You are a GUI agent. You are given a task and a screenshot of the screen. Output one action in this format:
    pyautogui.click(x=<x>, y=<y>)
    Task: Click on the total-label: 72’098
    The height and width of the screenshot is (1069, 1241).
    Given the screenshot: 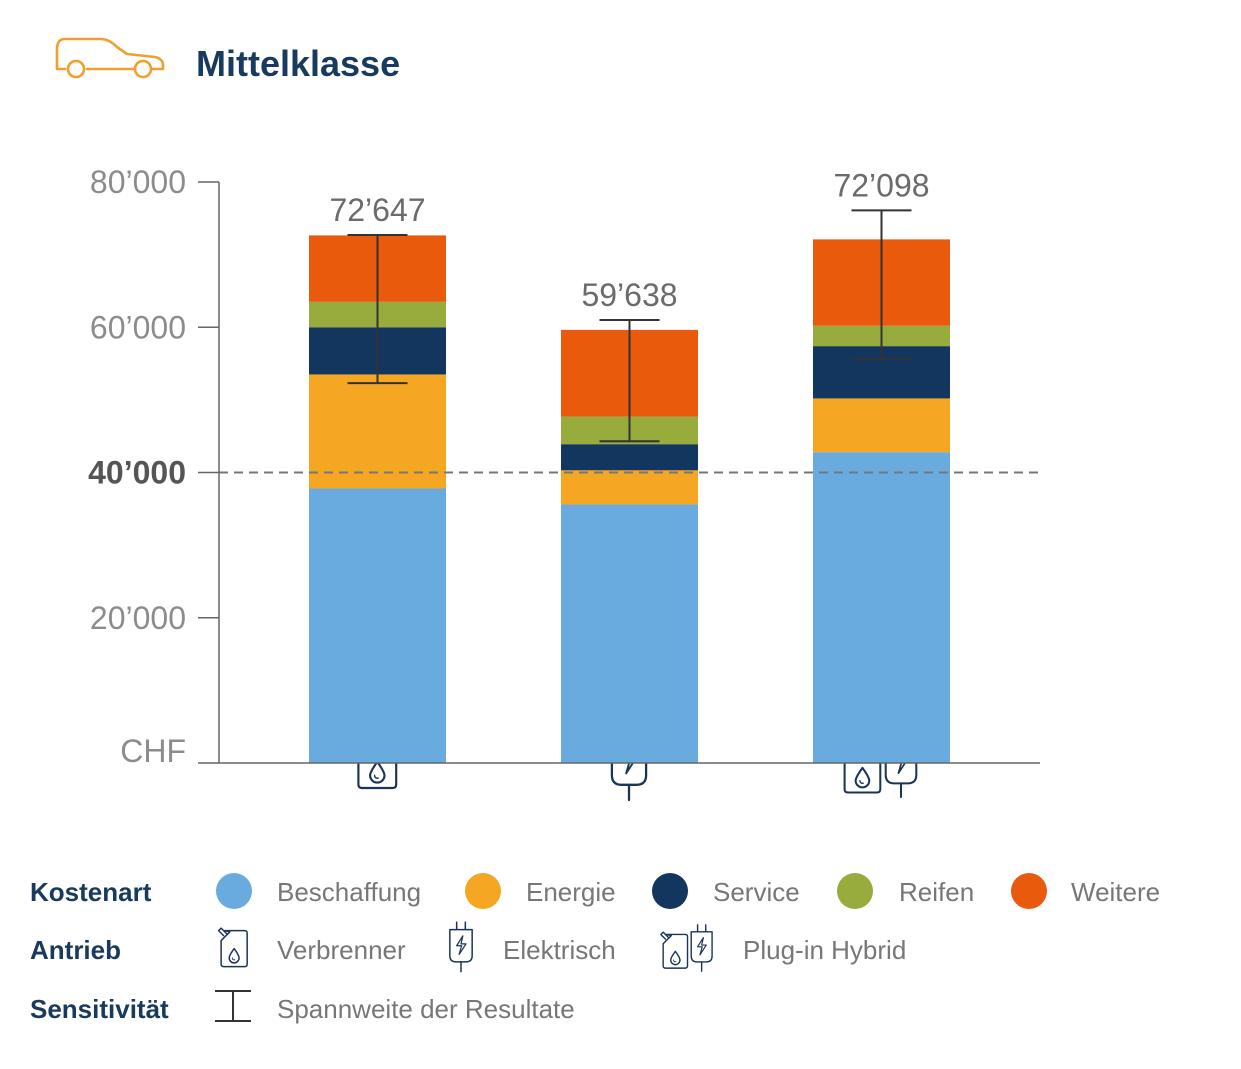 What is the action you would take?
    pyautogui.click(x=881, y=185)
    